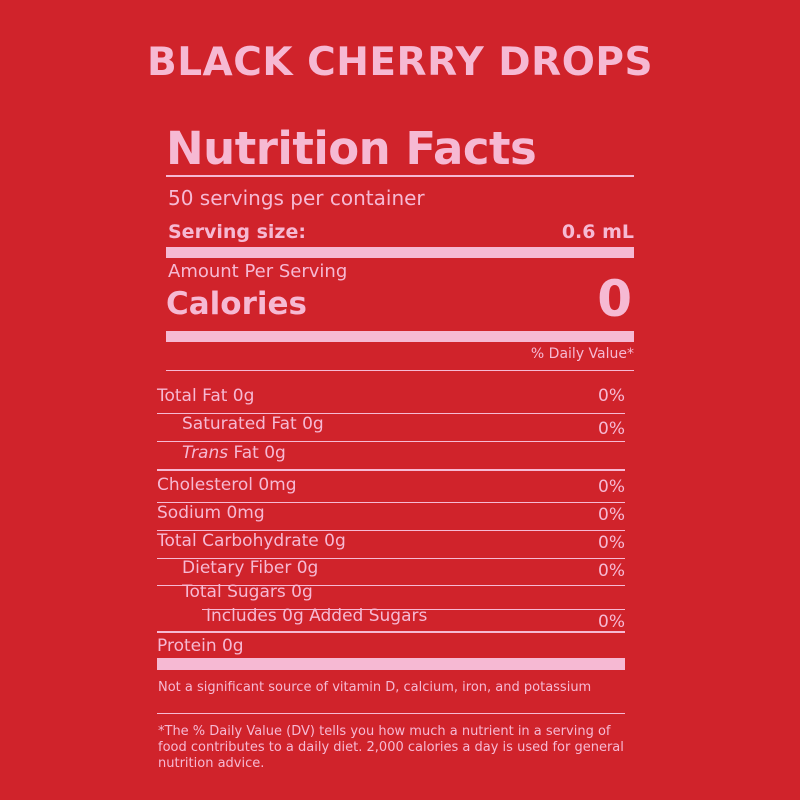 The width and height of the screenshot is (800, 800). Describe the element at coordinates (391, 489) in the screenshot. I see `nutrient-row-cholesterol: Cholesterol 0mg 0%` at that location.